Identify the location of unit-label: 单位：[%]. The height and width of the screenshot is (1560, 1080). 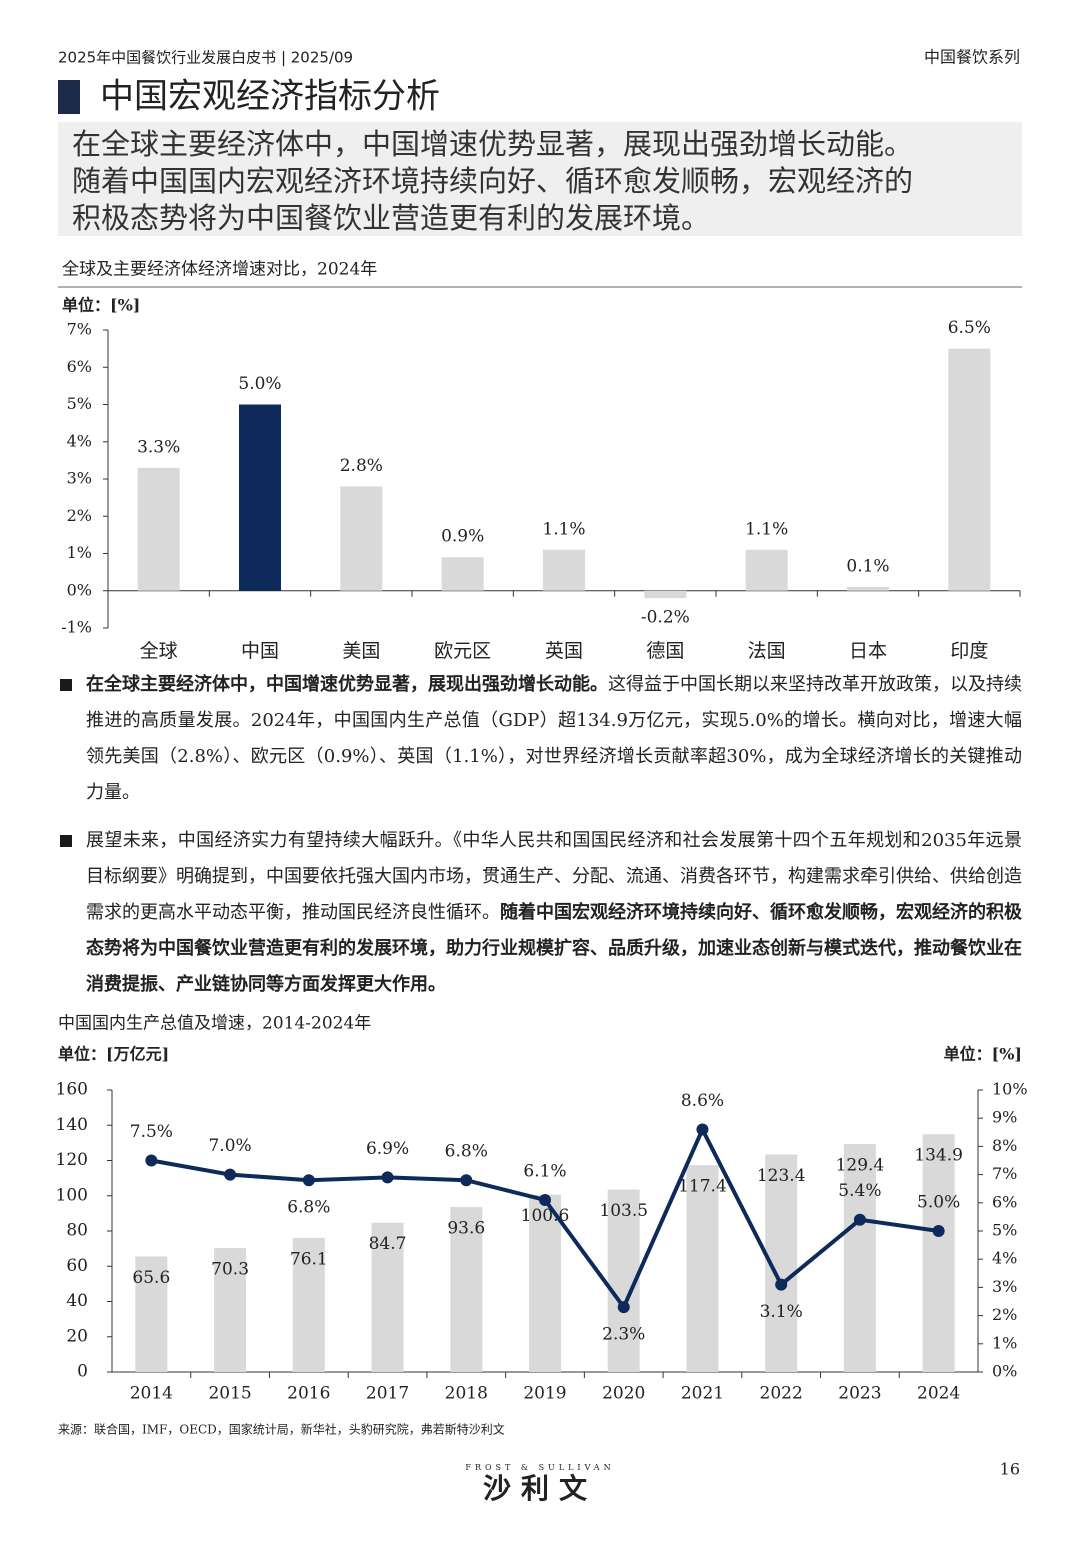
(101, 305).